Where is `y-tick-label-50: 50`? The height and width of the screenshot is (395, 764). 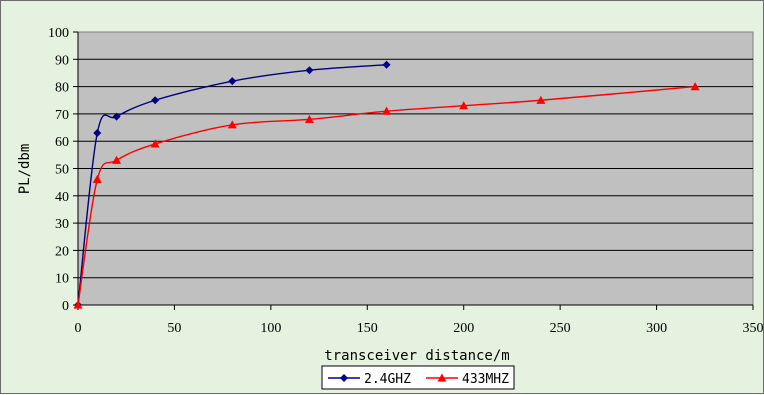
y-tick-label-50: 50 is located at coordinates (62, 170).